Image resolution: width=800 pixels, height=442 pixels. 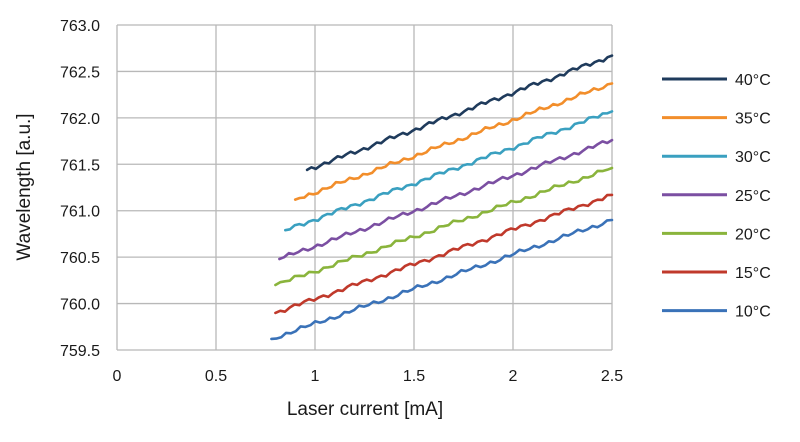 I want to click on x-tick-label: 1, so click(x=315, y=376).